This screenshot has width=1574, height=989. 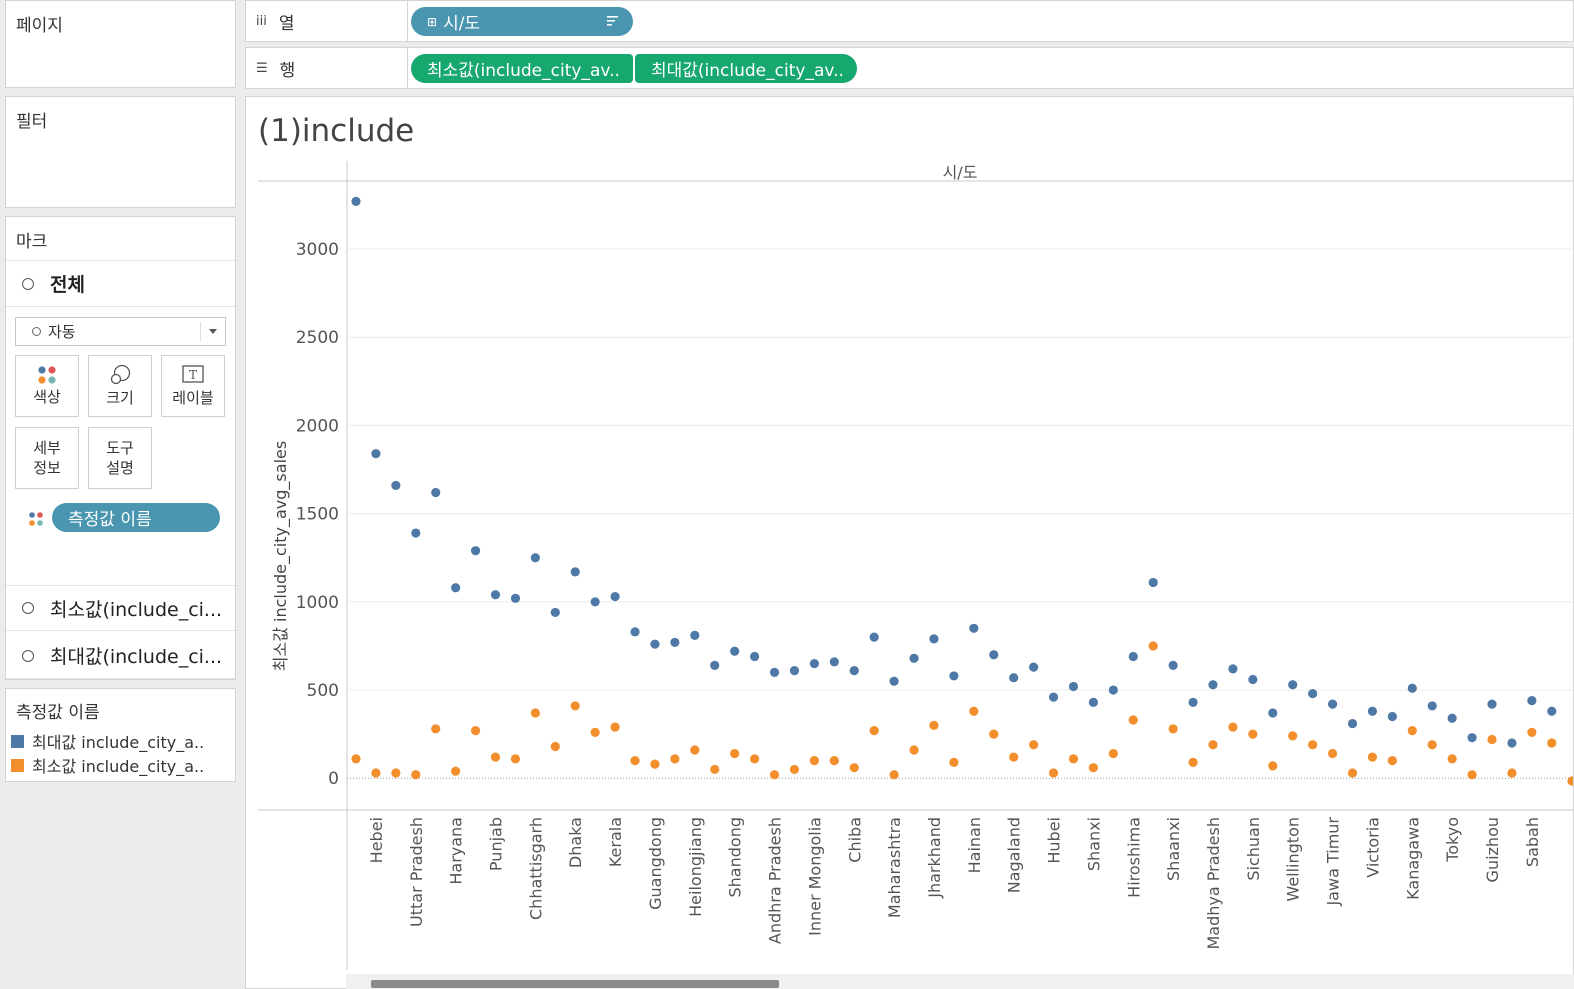 I want to click on legend-item: 최대값 include_city_a.., so click(x=120, y=741).